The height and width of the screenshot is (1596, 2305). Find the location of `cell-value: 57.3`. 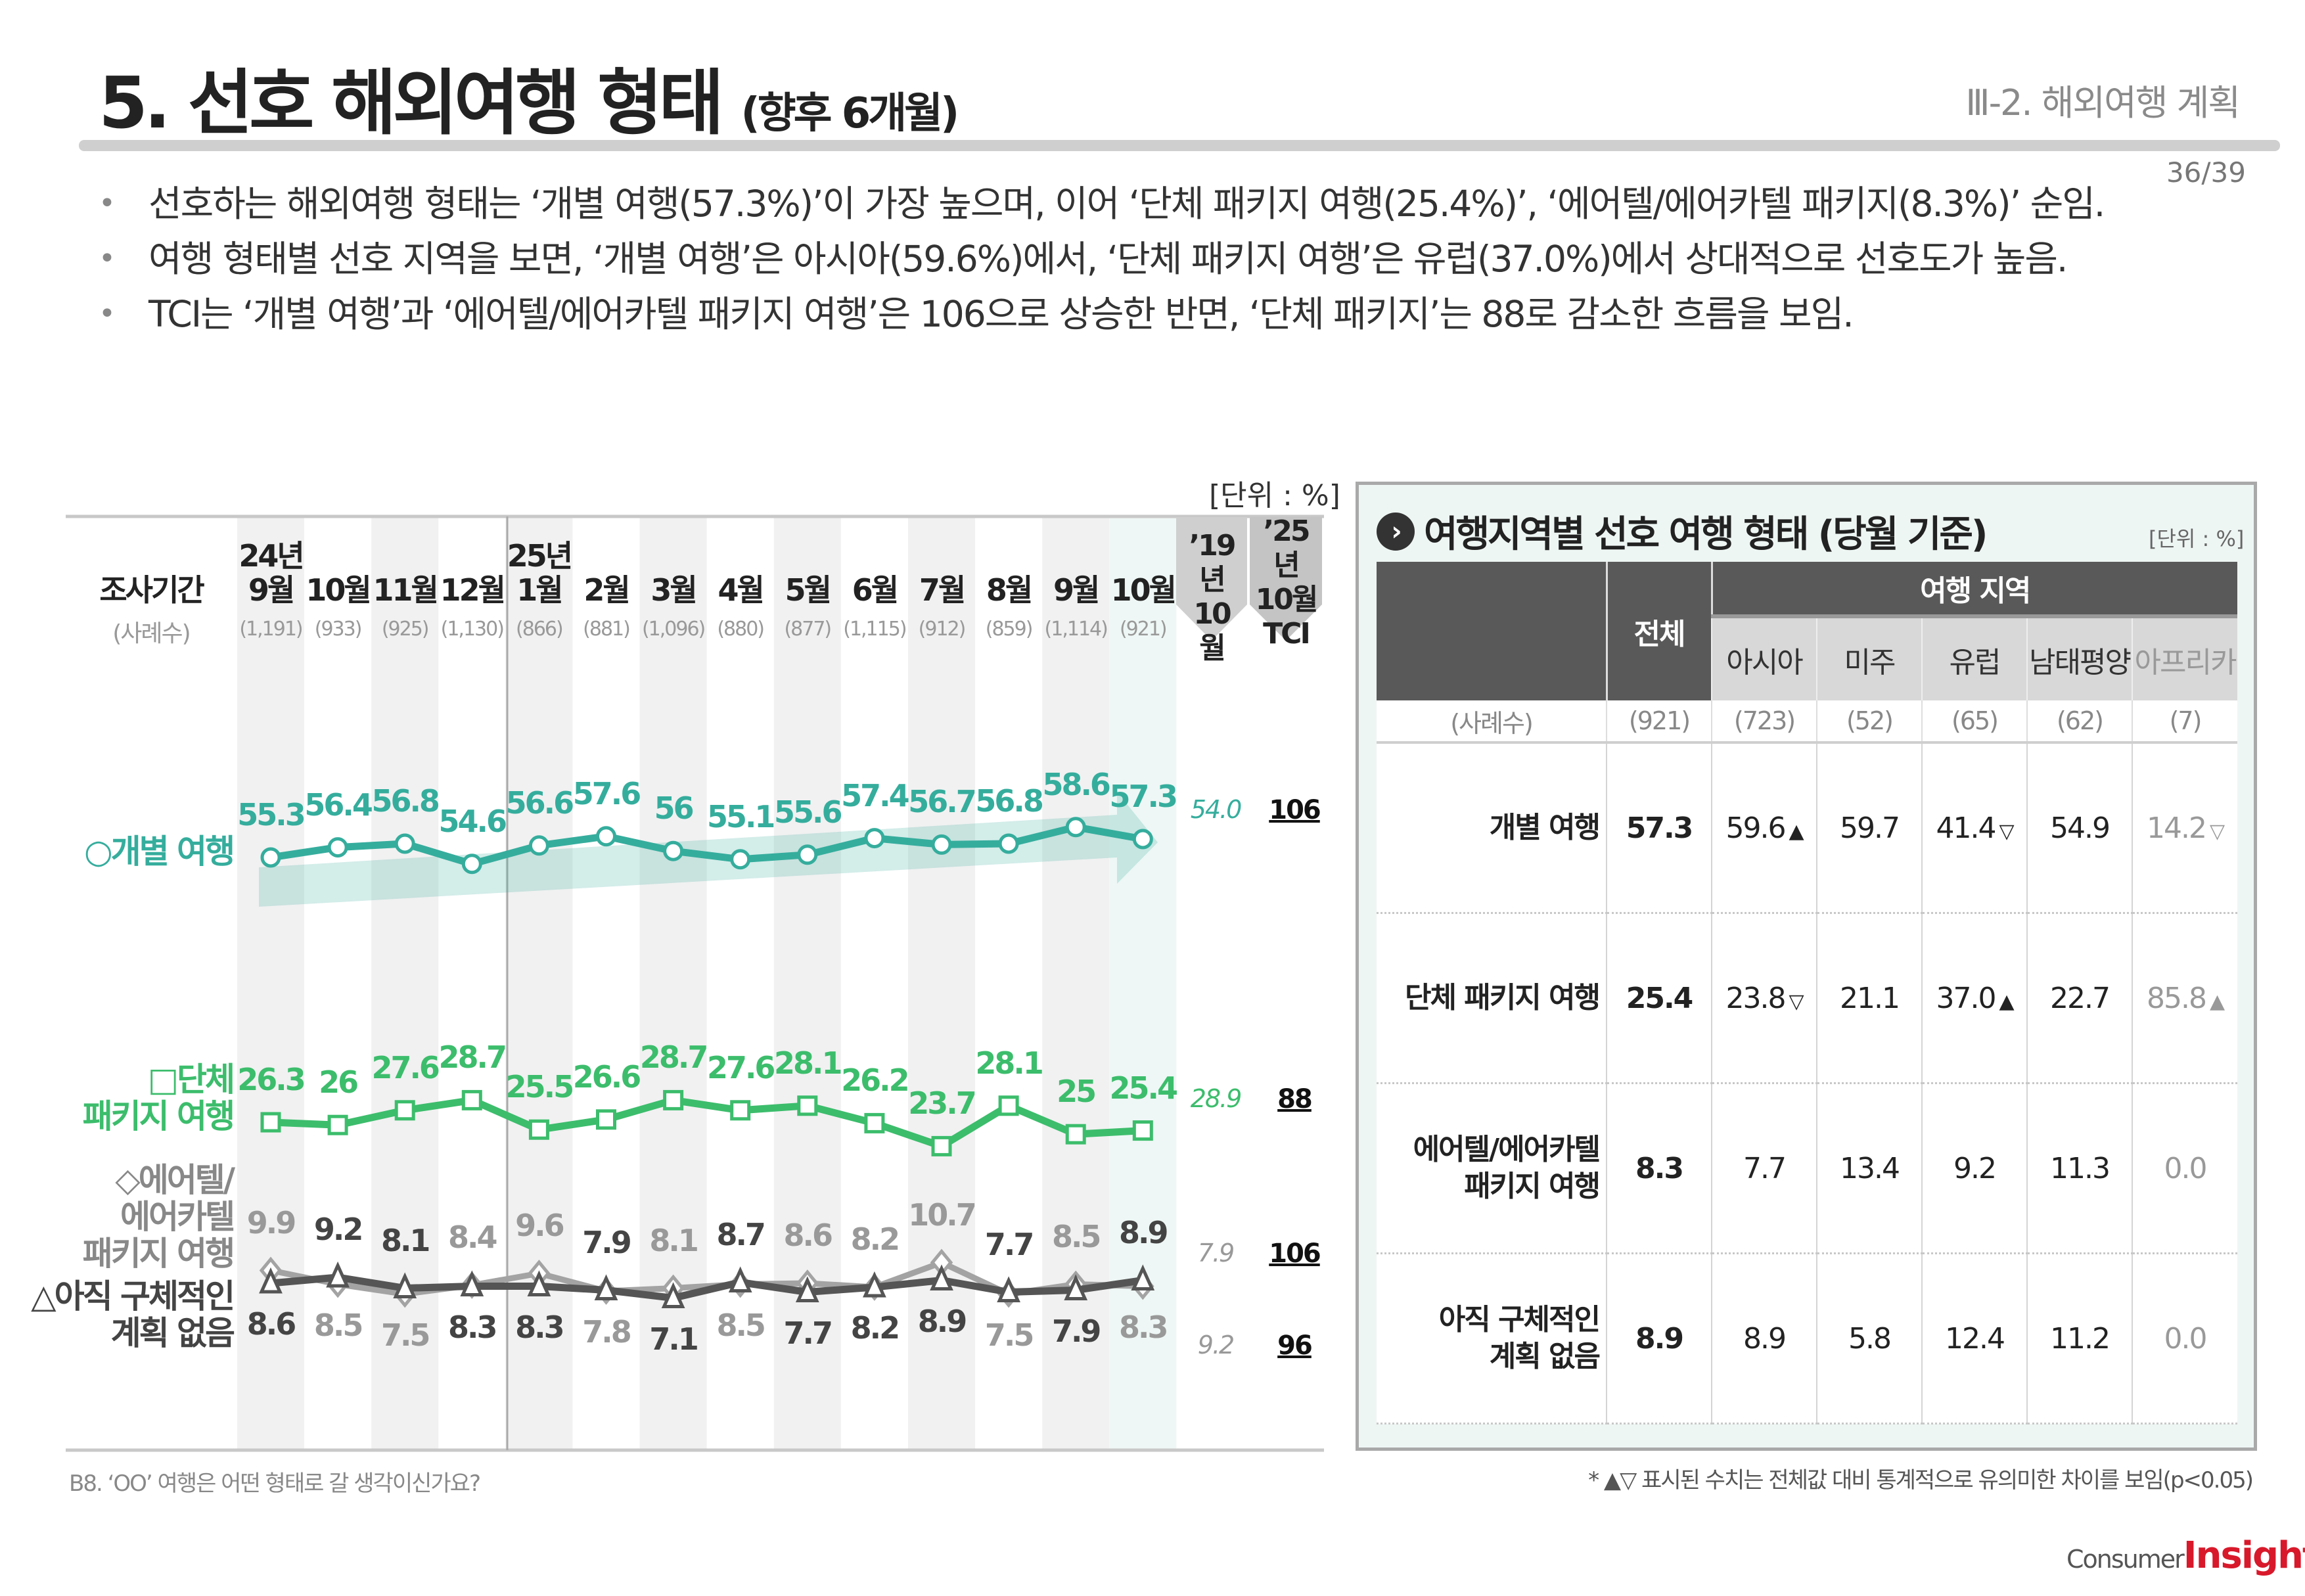

cell-value: 57.3 is located at coordinates (1660, 828).